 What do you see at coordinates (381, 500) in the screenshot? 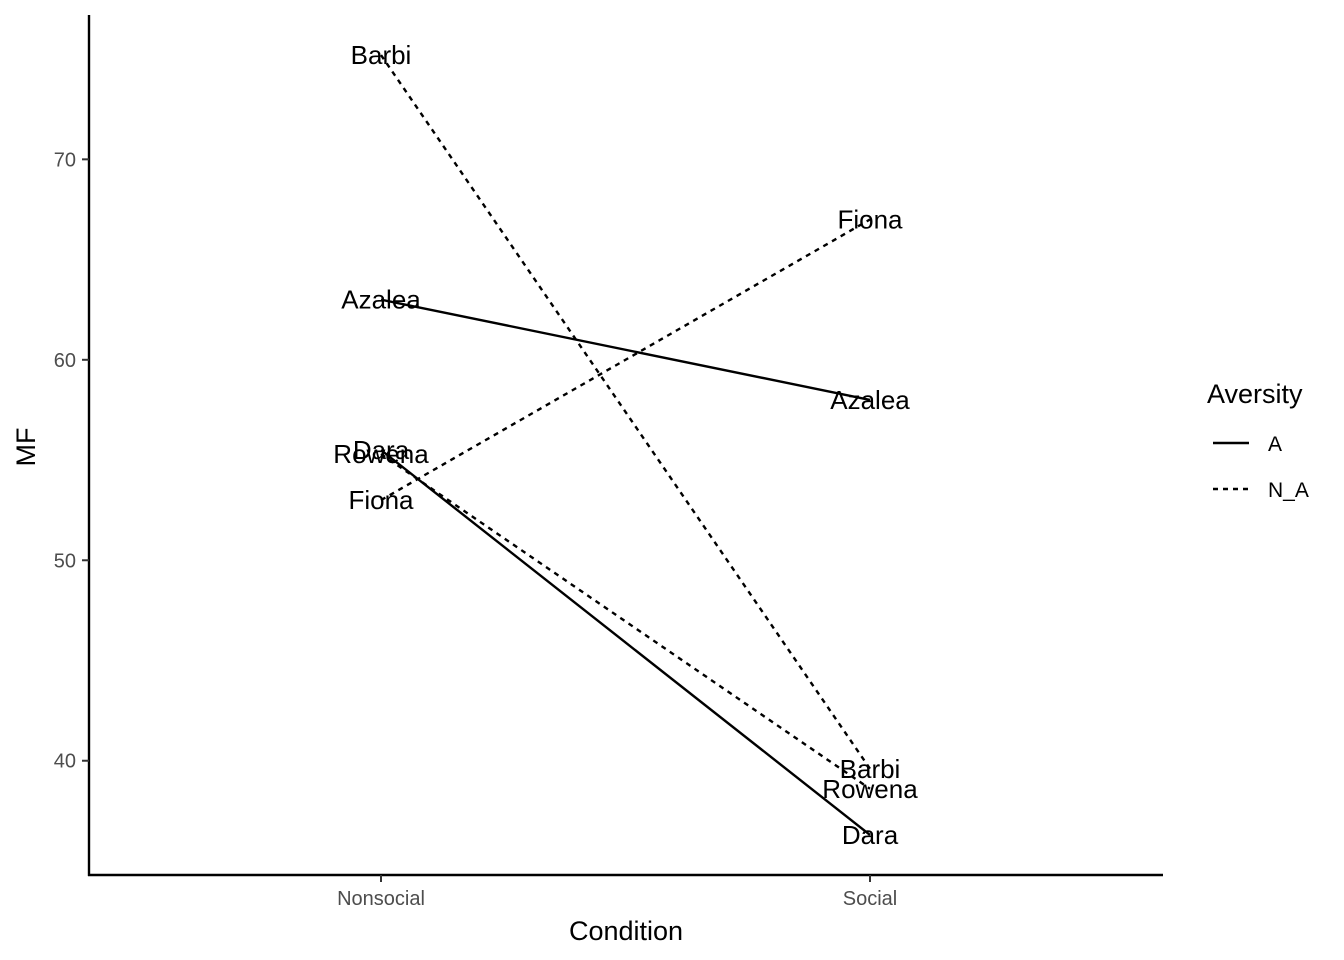
I see `point-label-fiona-nonsocial: Fiona` at bounding box center [381, 500].